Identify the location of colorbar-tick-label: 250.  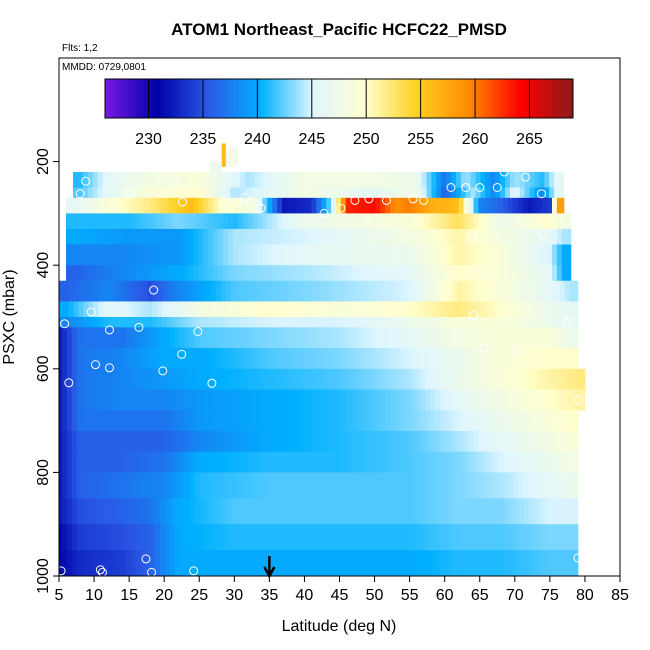
(366, 139).